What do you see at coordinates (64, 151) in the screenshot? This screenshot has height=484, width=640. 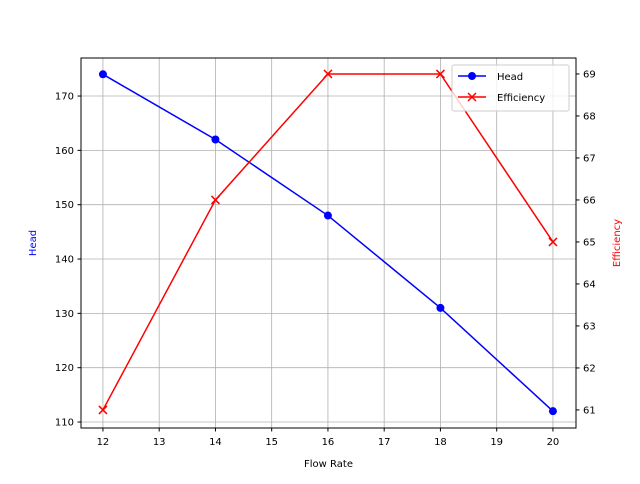 I see `y-tick-label: 160` at bounding box center [64, 151].